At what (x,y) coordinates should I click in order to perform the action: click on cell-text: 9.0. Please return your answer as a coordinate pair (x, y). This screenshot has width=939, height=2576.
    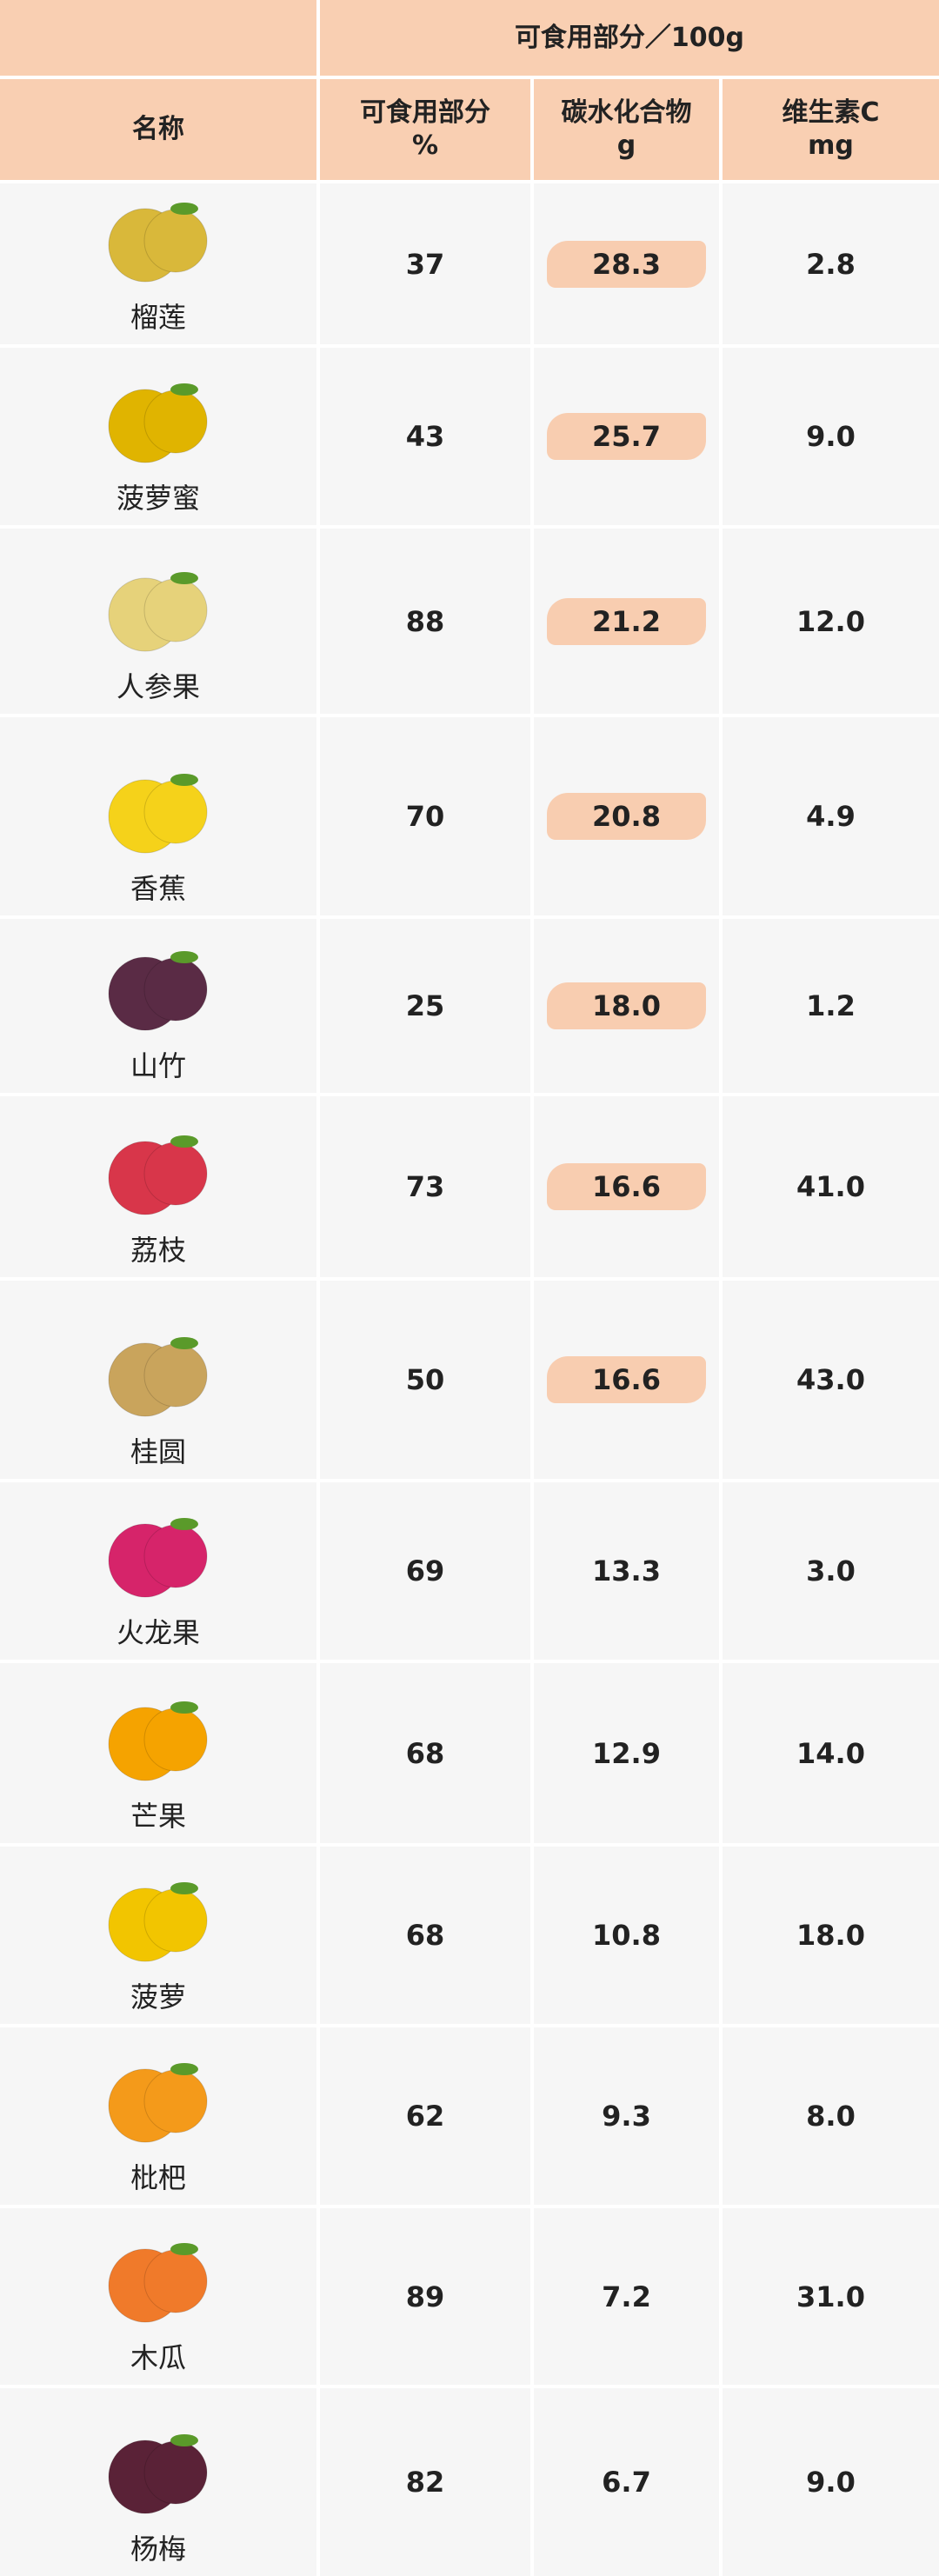
    Looking at the image, I should click on (831, 436).